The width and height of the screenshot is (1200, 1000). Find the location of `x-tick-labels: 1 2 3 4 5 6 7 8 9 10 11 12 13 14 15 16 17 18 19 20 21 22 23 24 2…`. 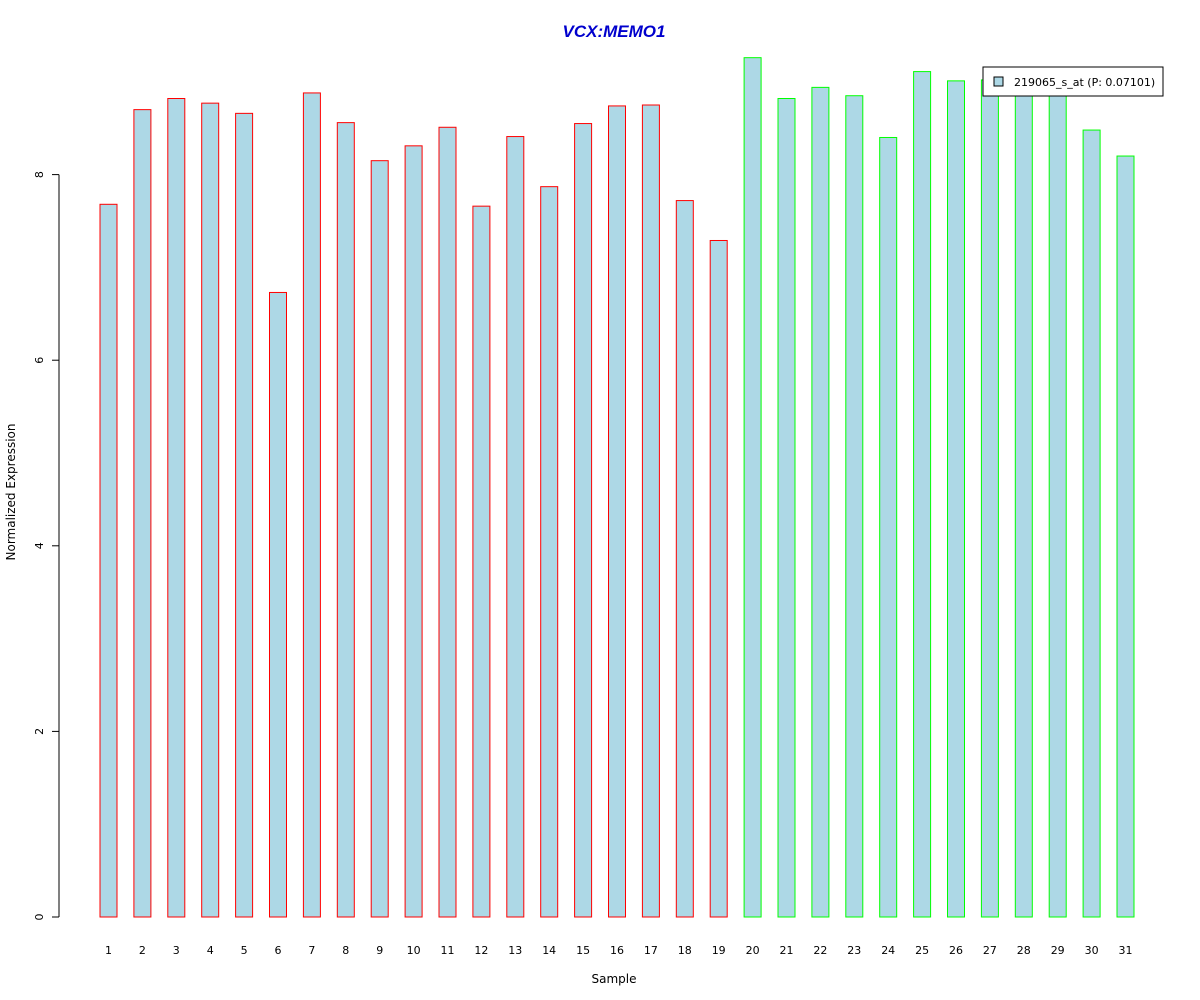

x-tick-labels: 1 2 3 4 5 6 7 8 9 10 11 12 13 14 15 16 17 18 19 20 21 22 23 24 2… is located at coordinates (619, 950).